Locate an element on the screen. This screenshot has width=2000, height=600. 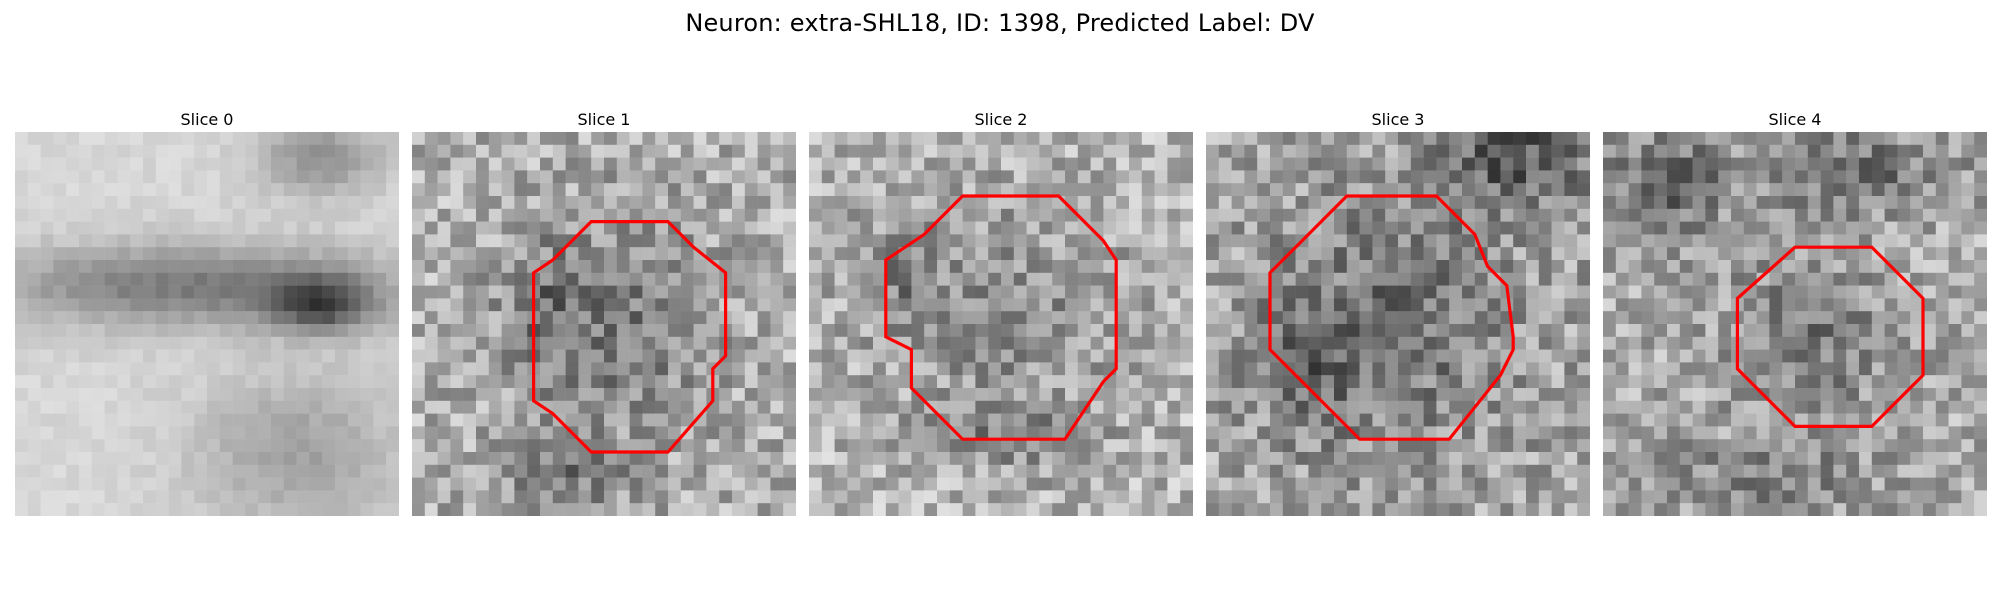
panel-slice-2: Slice 2 is located at coordinates (1001, 312).